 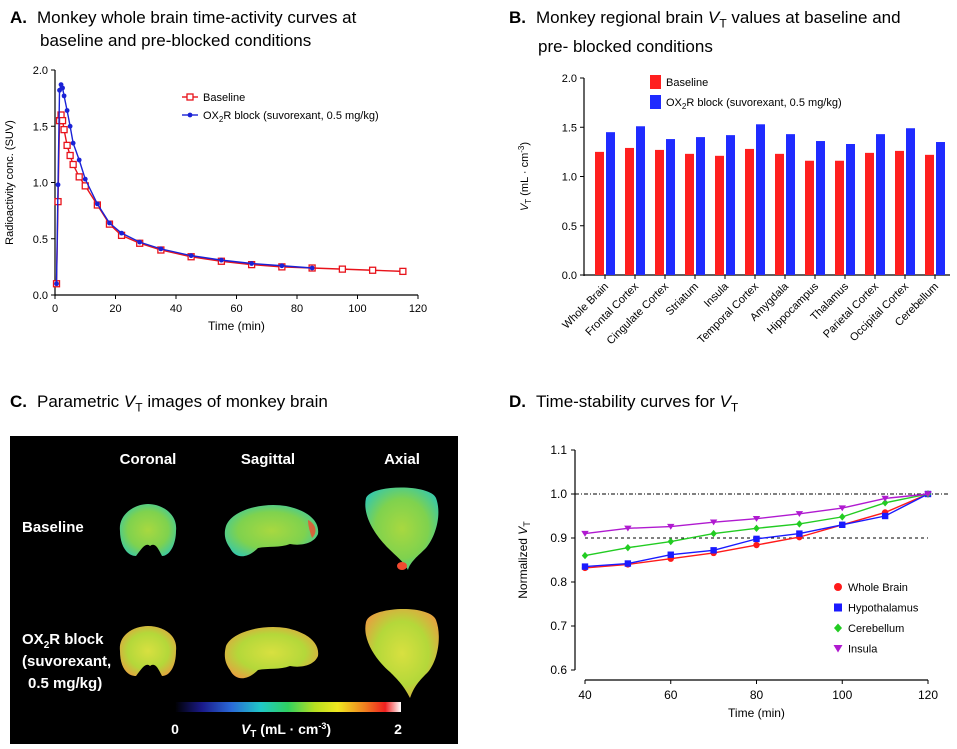 I want to click on legend-label-sub: 2, so click(x=684, y=106).